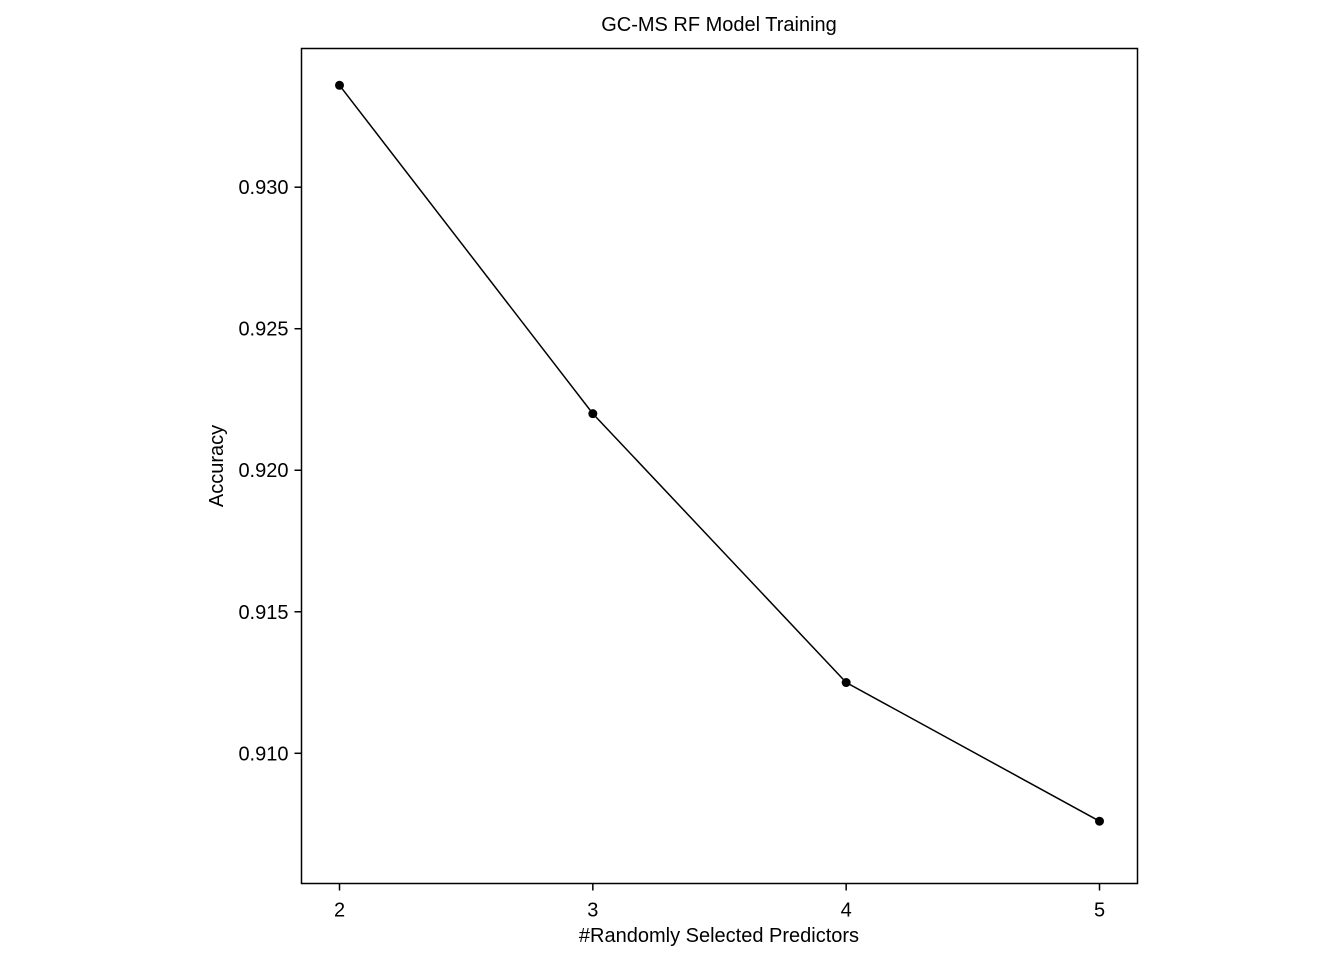 The width and height of the screenshot is (1344, 960). I want to click on x-axis-label: #Randomly Selected Predictors, so click(719, 936).